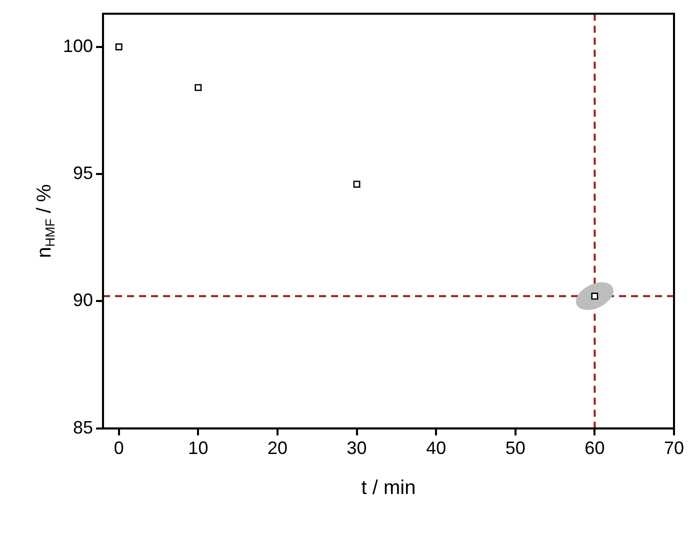 This screenshot has height=533, width=696. I want to click on x-tick-label: 30, so click(356, 448).